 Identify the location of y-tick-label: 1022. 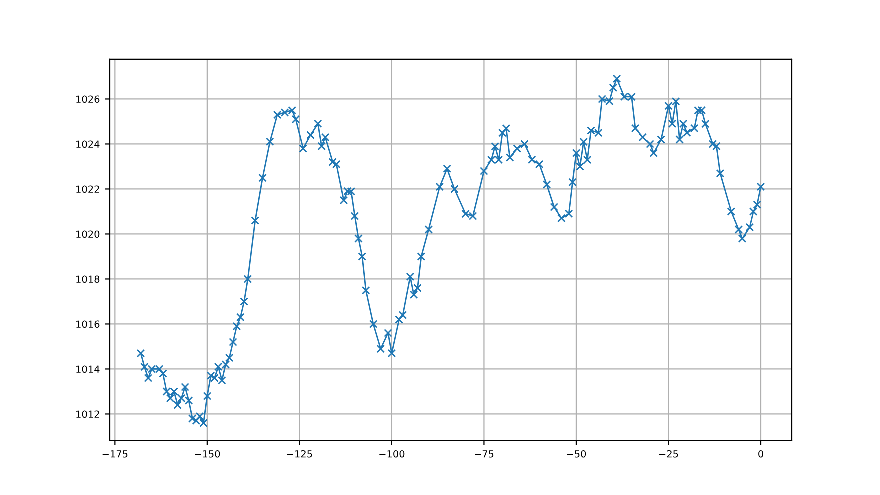
(88, 190).